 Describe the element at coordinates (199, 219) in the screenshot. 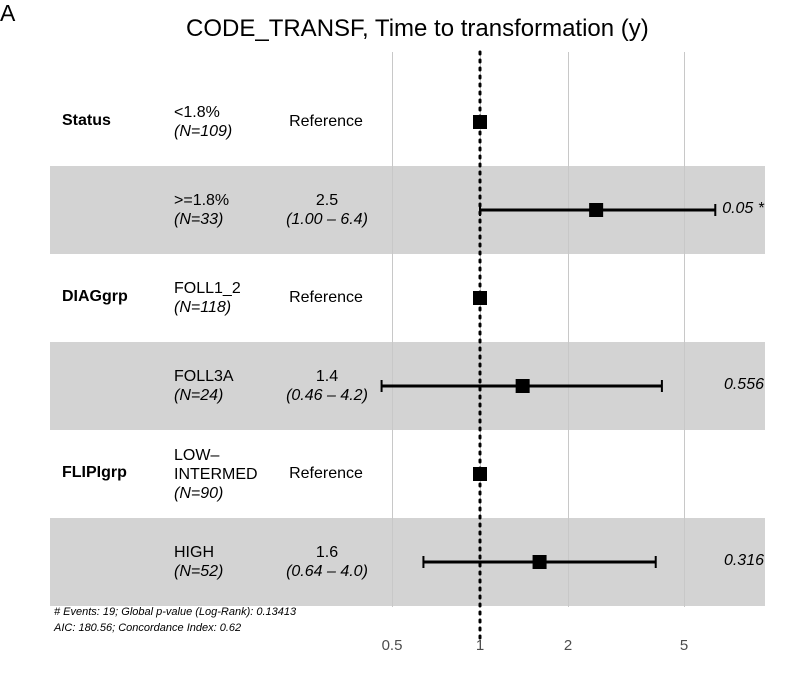

I see `level-n: (N=33)` at that location.